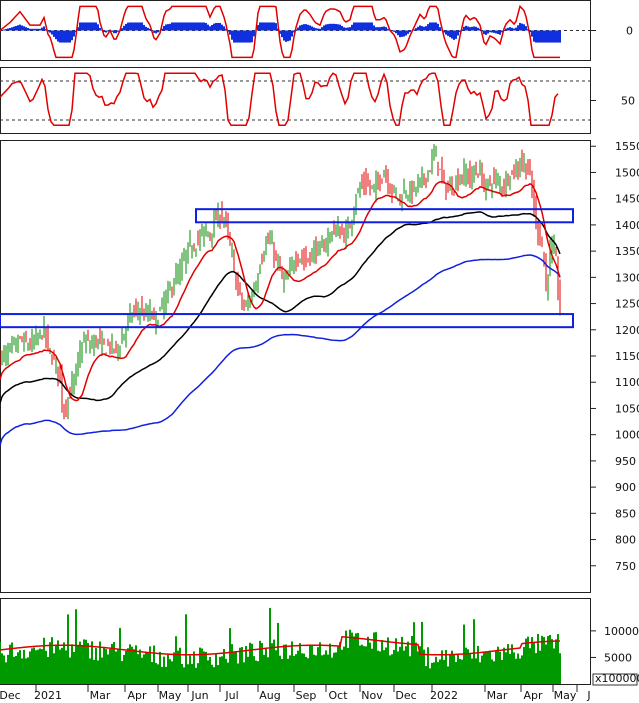 Image resolution: width=639 pixels, height=703 pixels. What do you see at coordinates (629, 31) in the screenshot?
I see `macd-tick-label: 0` at bounding box center [629, 31].